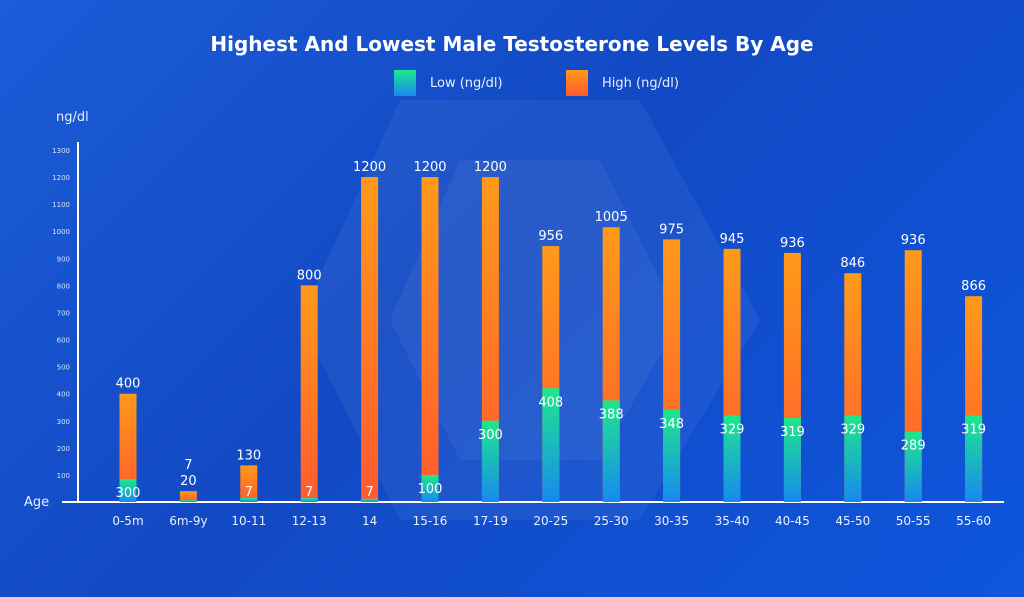 The image size is (1024, 597). What do you see at coordinates (732, 521) in the screenshot?
I see `x-tick-label: 35-40` at bounding box center [732, 521].